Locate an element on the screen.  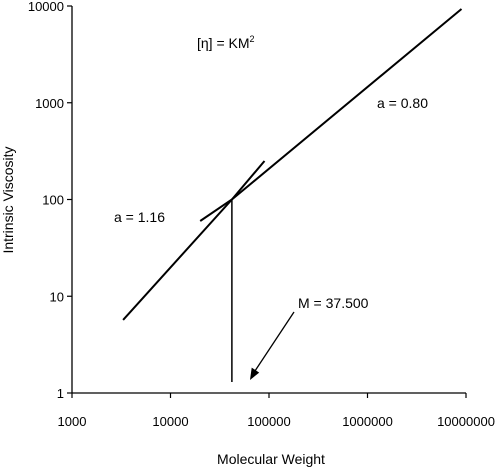
y-tick-label: 10000 is located at coordinates (46, 7).